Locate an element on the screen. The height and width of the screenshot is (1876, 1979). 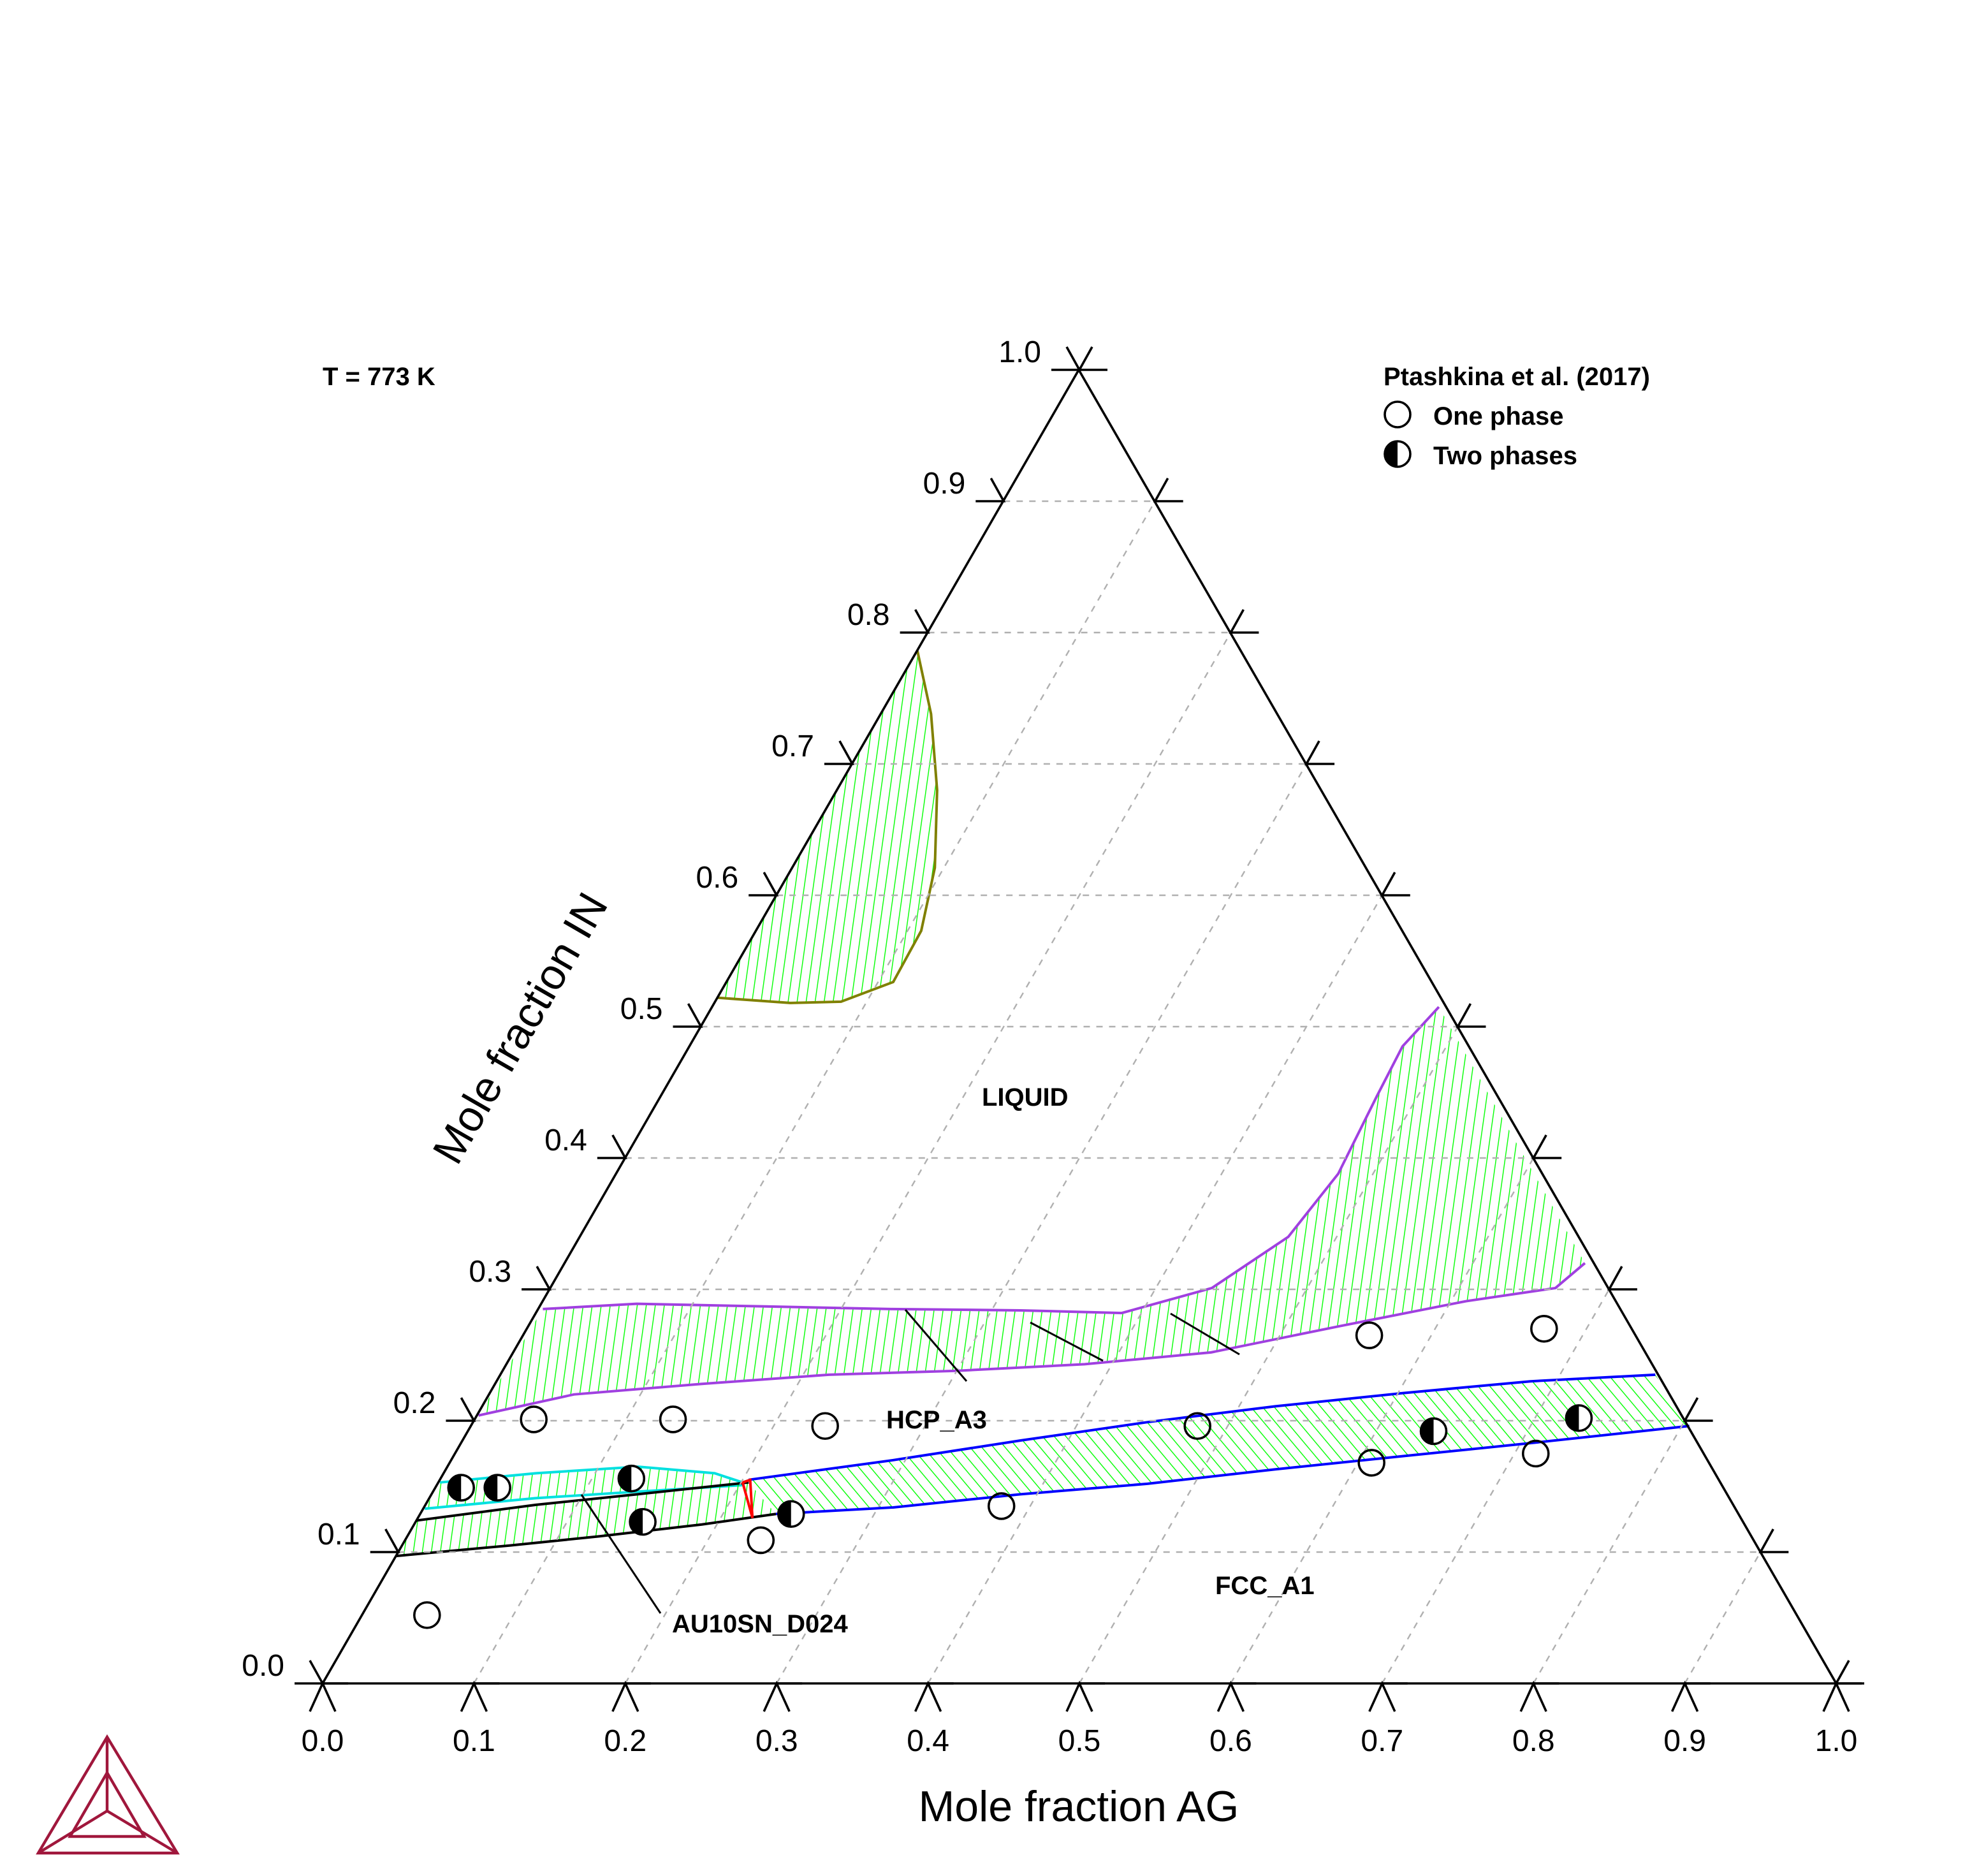
phase-label: LIQUID is located at coordinates (1025, 1097).